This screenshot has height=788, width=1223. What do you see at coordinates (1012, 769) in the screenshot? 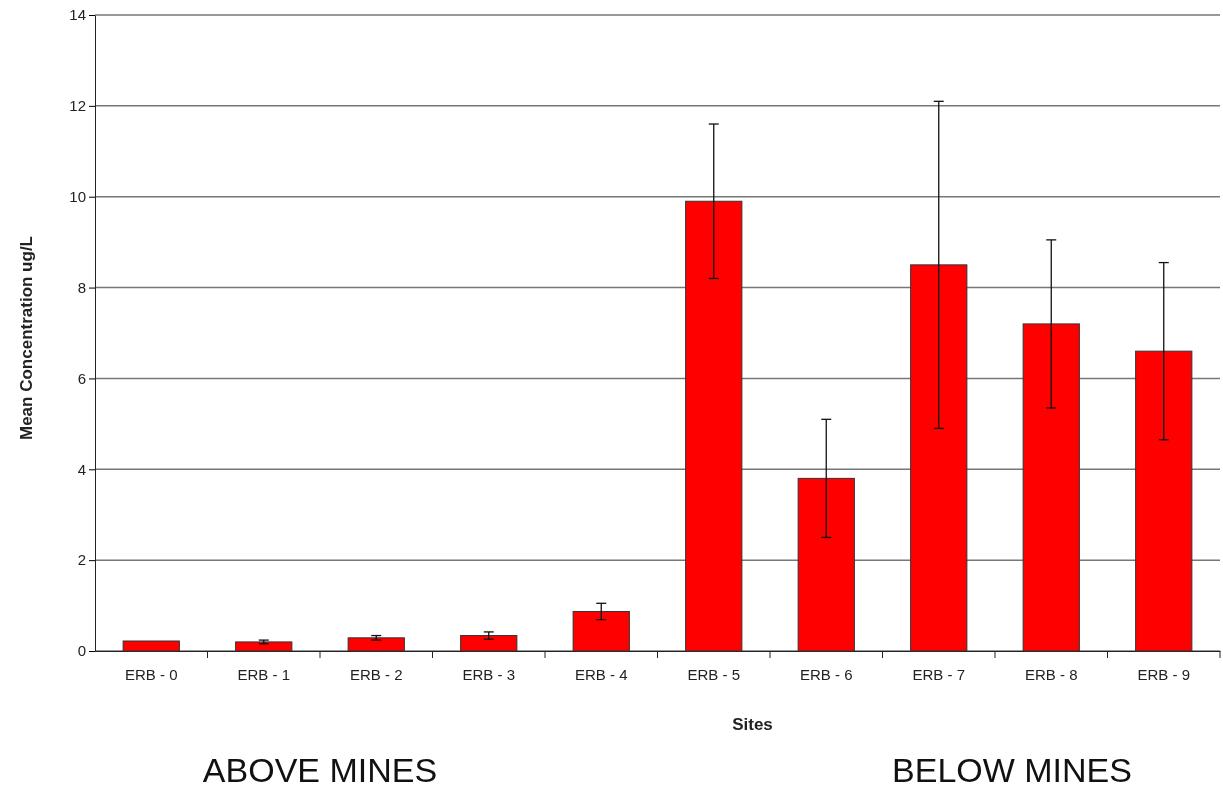
I see `text: BELOW MINES` at bounding box center [1012, 769].